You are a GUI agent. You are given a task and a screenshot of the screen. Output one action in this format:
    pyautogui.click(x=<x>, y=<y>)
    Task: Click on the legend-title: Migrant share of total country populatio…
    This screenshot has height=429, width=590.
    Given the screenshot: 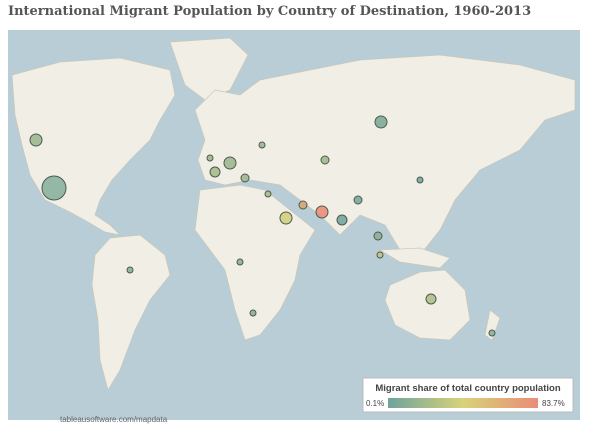 What is the action you would take?
    pyautogui.click(x=467, y=388)
    